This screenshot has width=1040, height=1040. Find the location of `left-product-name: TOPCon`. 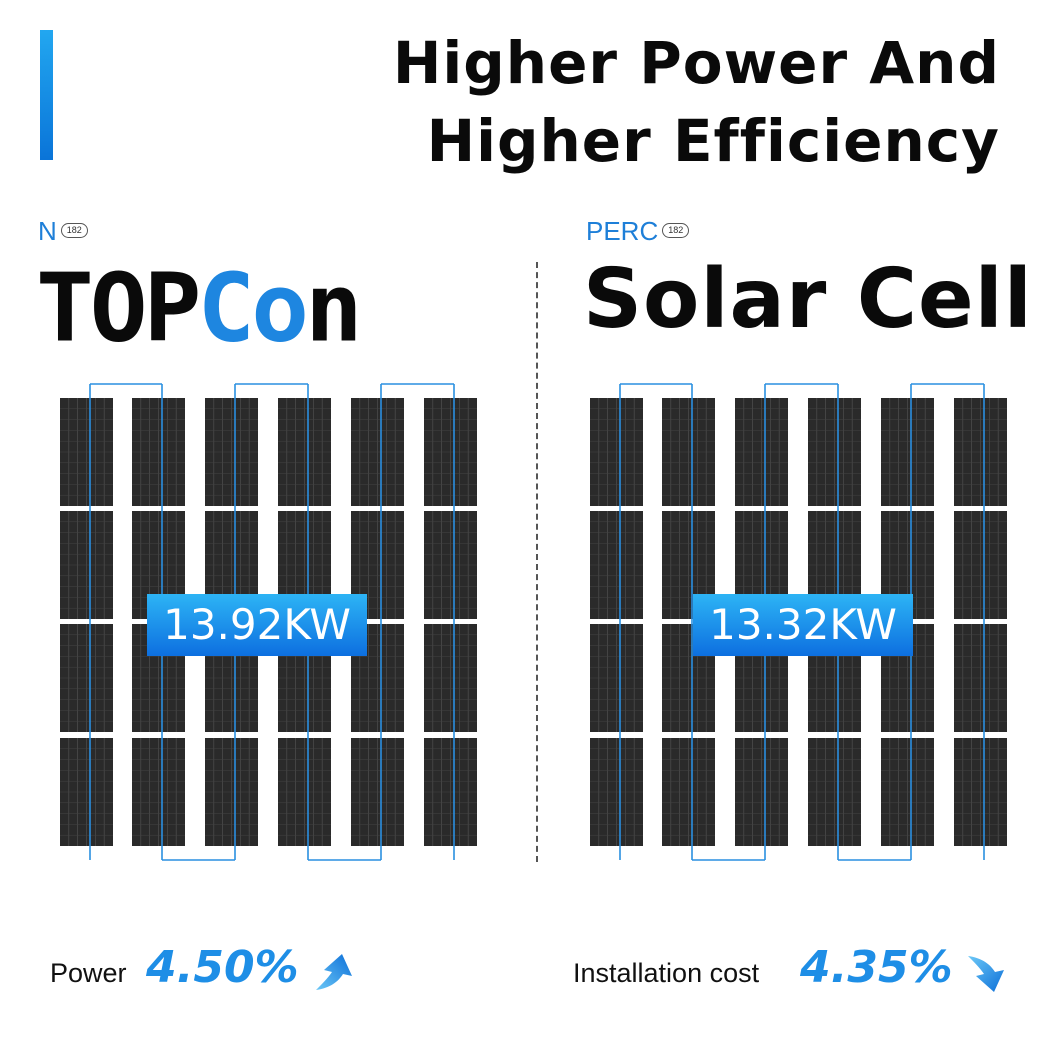

left-product-name: TOPCon is located at coordinates (199, 308).